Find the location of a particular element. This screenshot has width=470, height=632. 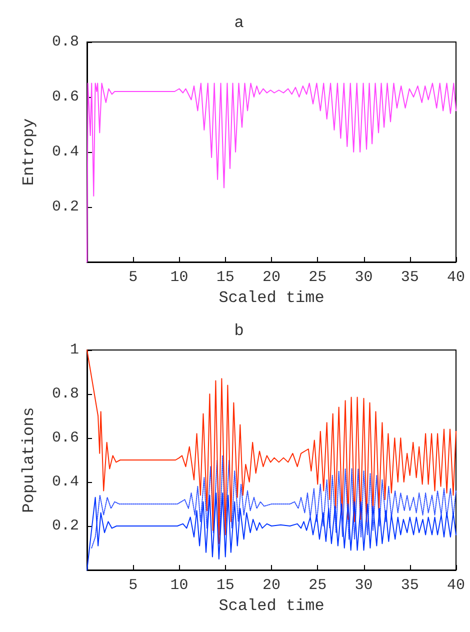

y-axis-title: Populations is located at coordinates (29, 460).